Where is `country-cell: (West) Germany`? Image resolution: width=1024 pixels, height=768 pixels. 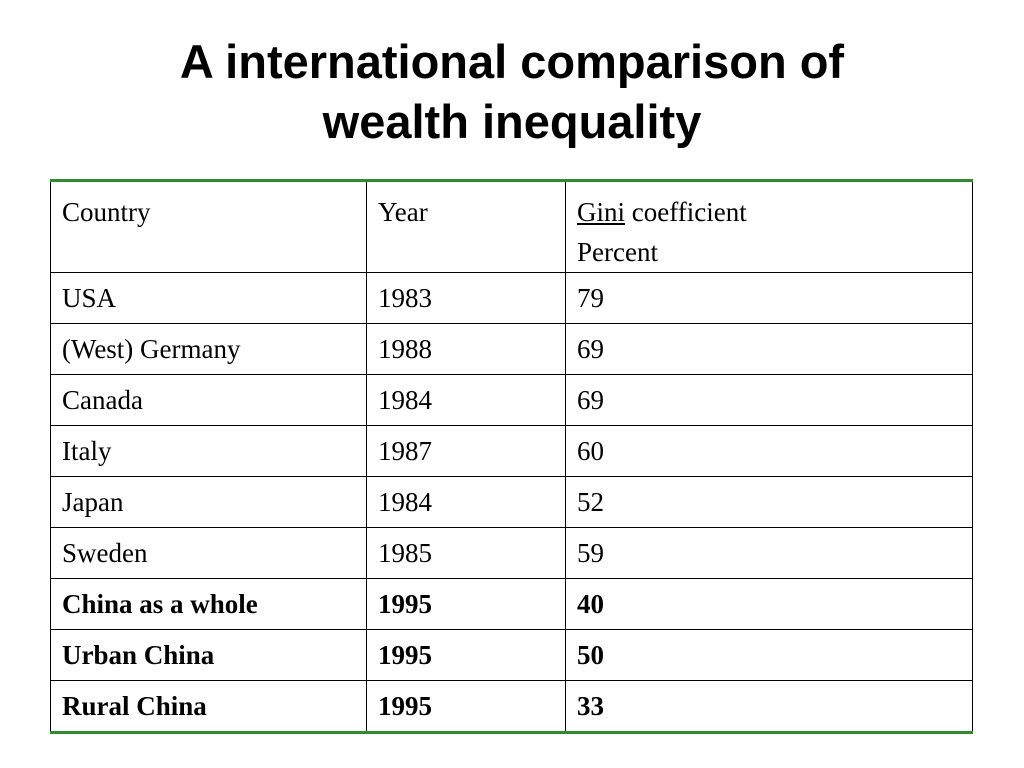
country-cell: (West) Germany is located at coordinates (208, 349).